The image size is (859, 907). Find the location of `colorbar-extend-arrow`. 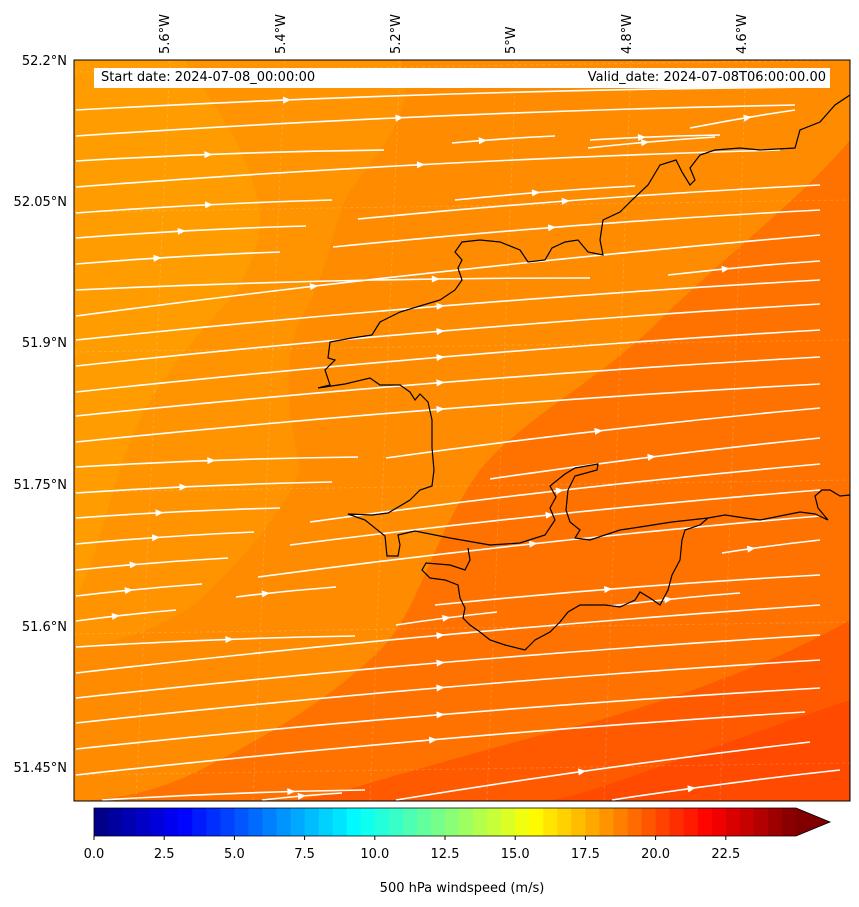

colorbar-extend-arrow is located at coordinates (813, 822).